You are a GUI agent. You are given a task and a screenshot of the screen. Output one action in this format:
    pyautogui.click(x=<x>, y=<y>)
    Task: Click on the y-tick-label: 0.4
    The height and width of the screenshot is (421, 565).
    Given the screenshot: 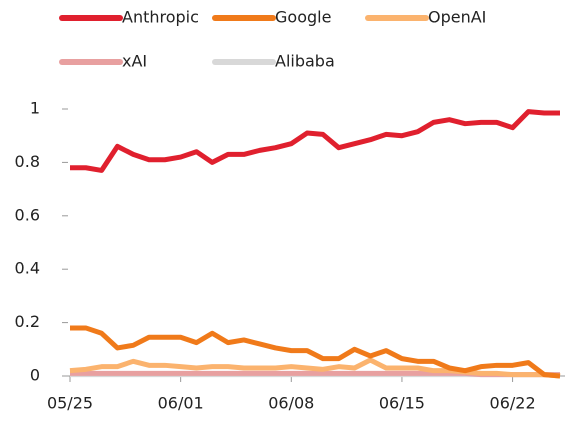 What is the action you would take?
    pyautogui.click(x=27, y=268)
    